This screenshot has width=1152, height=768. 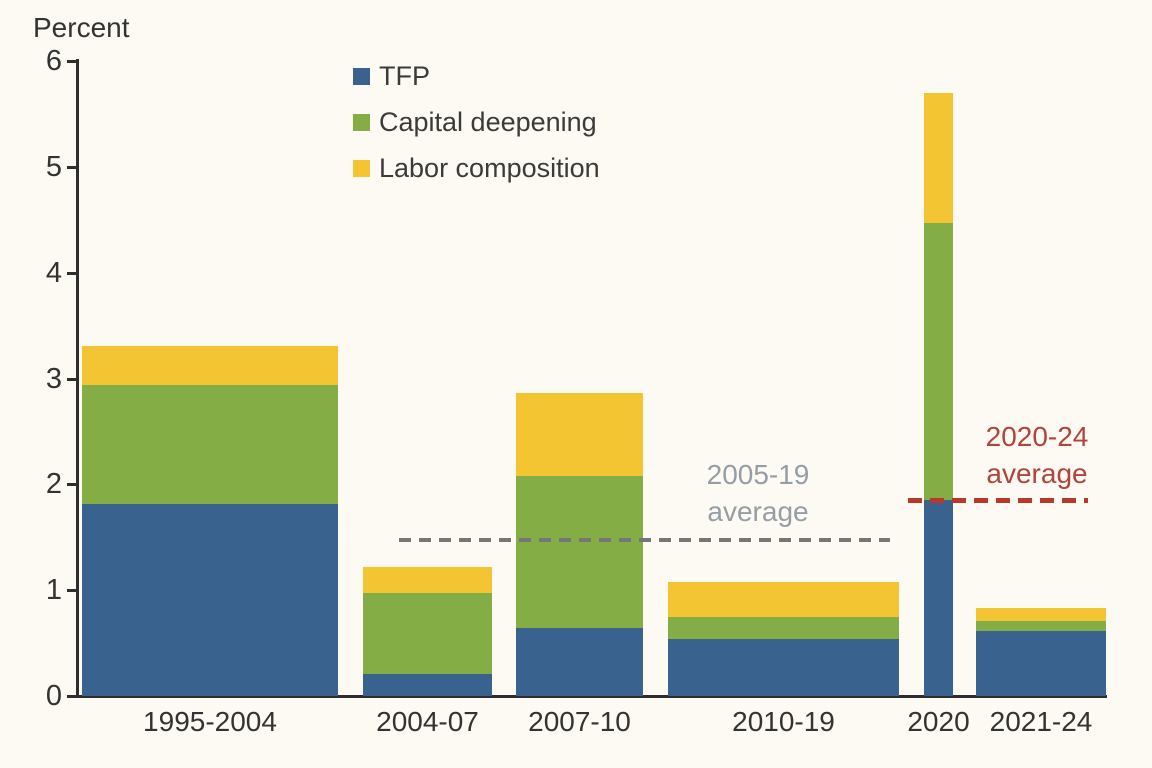 I want to click on legend-label: Labor composition, so click(x=489, y=168).